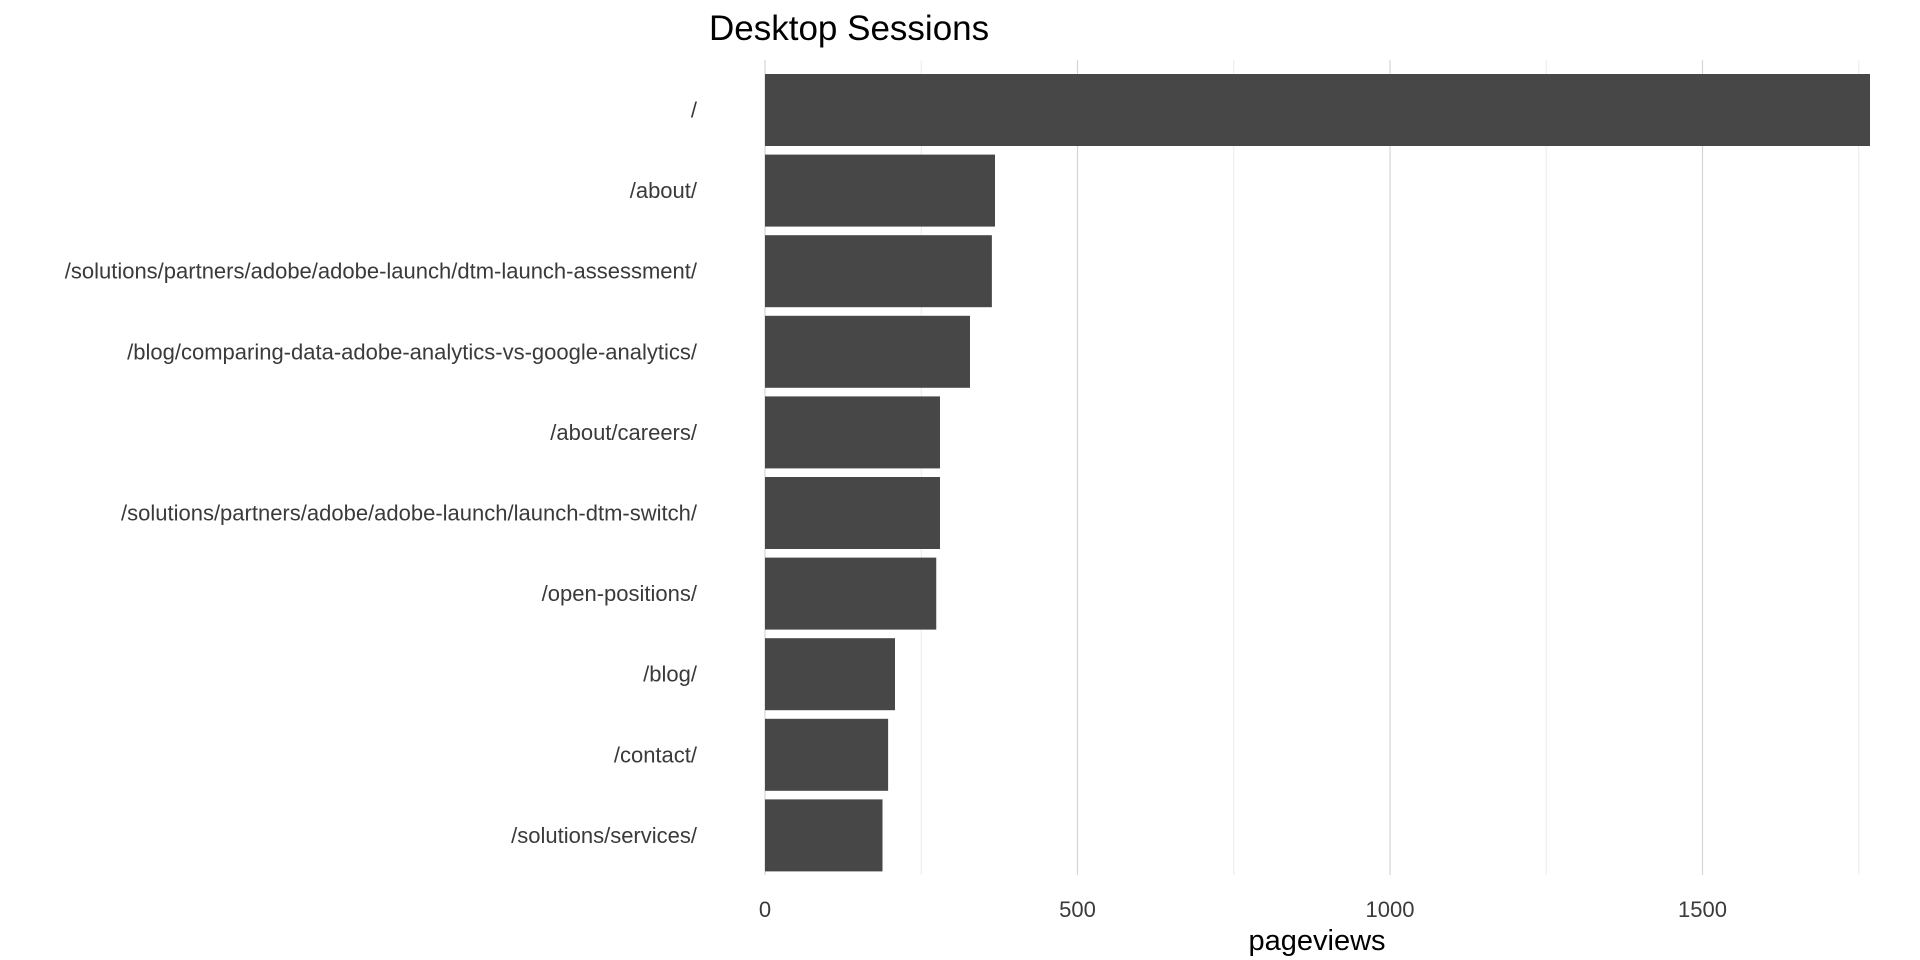 The image size is (1920, 960). I want to click on x-tick-label-0: 0, so click(765, 909).